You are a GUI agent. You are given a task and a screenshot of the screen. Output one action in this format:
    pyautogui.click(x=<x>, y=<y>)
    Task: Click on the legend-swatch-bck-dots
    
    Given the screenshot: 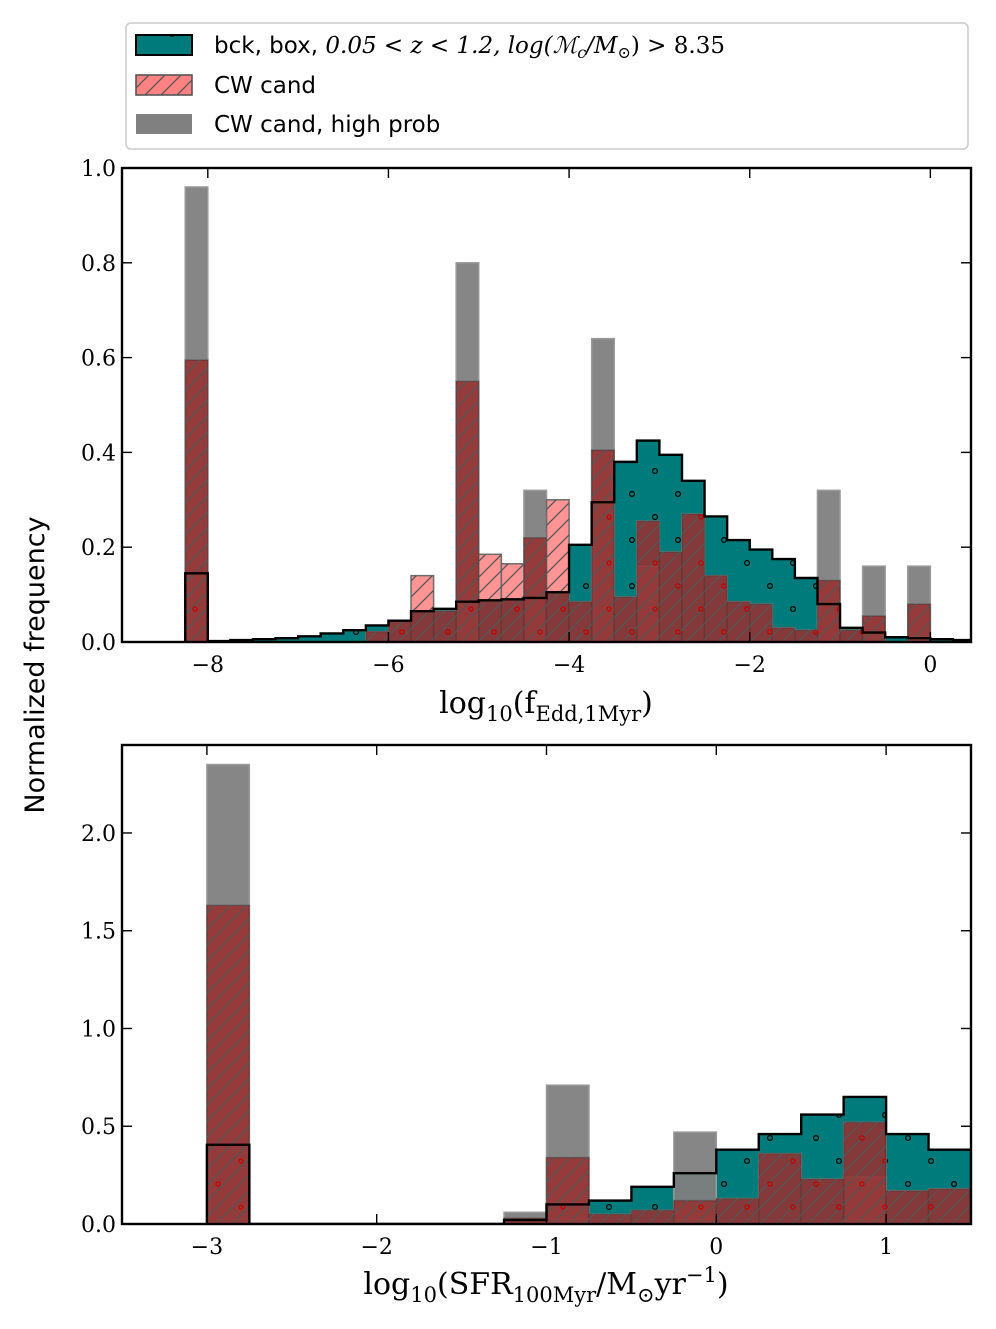 What is the action you would take?
    pyautogui.click(x=164, y=45)
    